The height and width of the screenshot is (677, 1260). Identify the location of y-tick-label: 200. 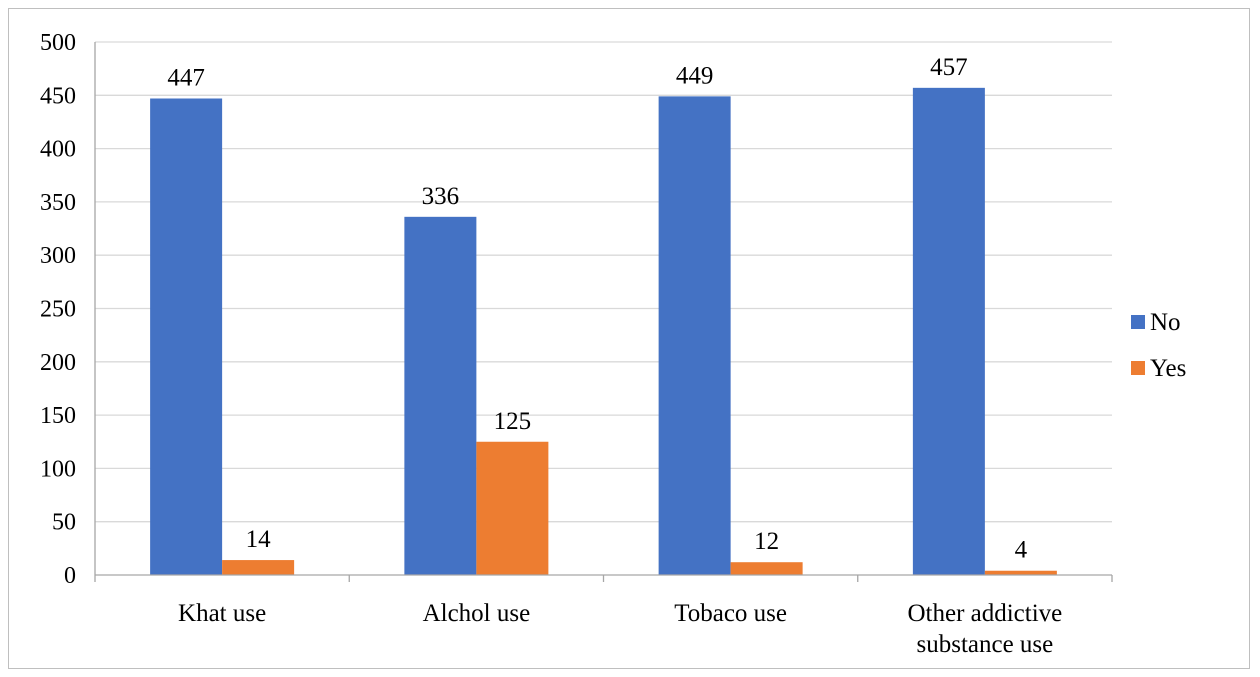
(58, 363).